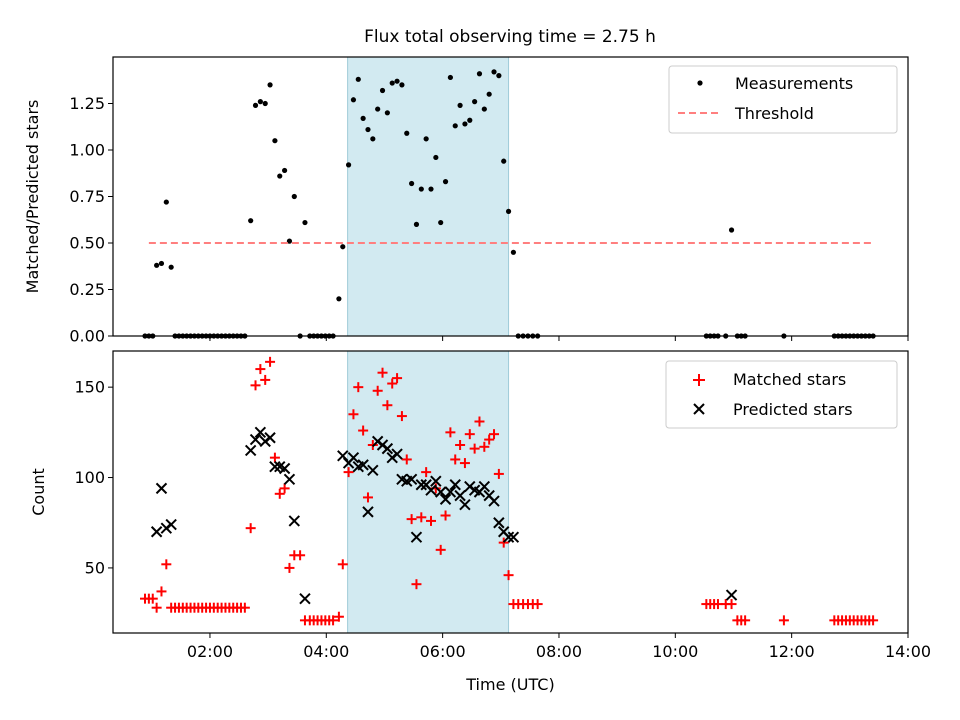 The height and width of the screenshot is (720, 960). I want to click on bottom-y-ticks: 50 100 150, so click(93, 477).